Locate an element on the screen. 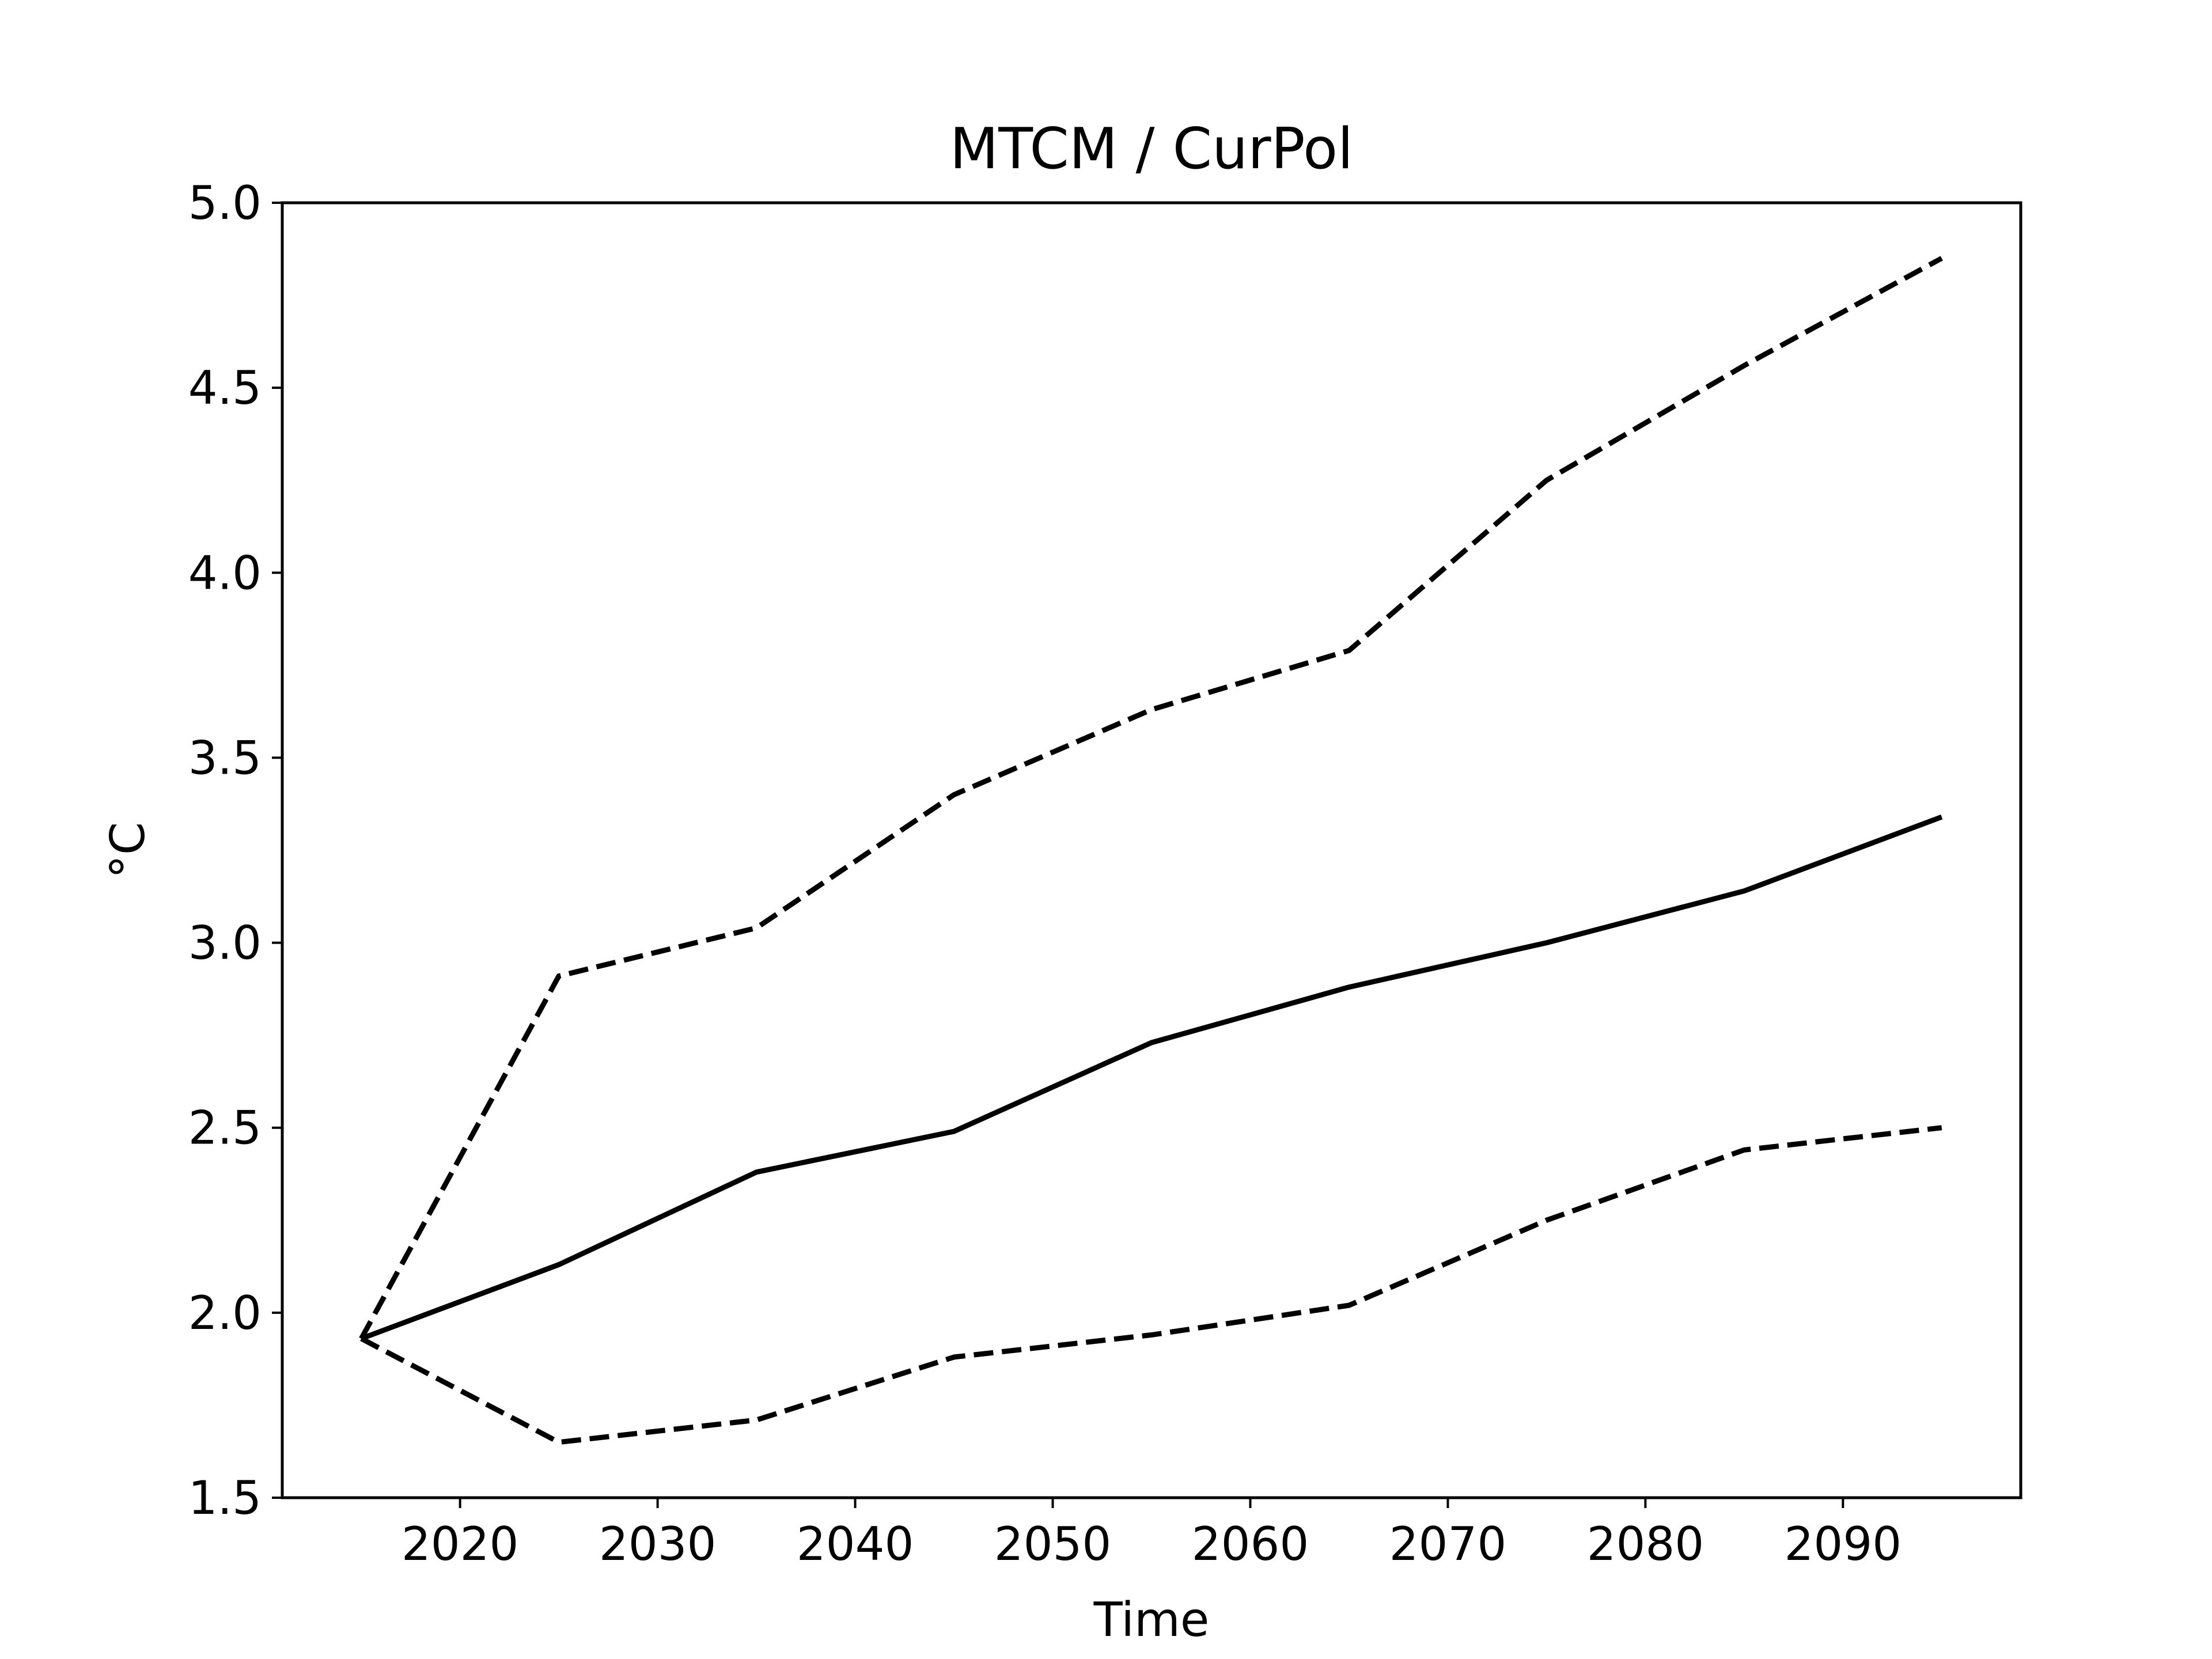 This screenshot has height=1659, width=2212. x-tick-label: 2040 is located at coordinates (855, 1544).